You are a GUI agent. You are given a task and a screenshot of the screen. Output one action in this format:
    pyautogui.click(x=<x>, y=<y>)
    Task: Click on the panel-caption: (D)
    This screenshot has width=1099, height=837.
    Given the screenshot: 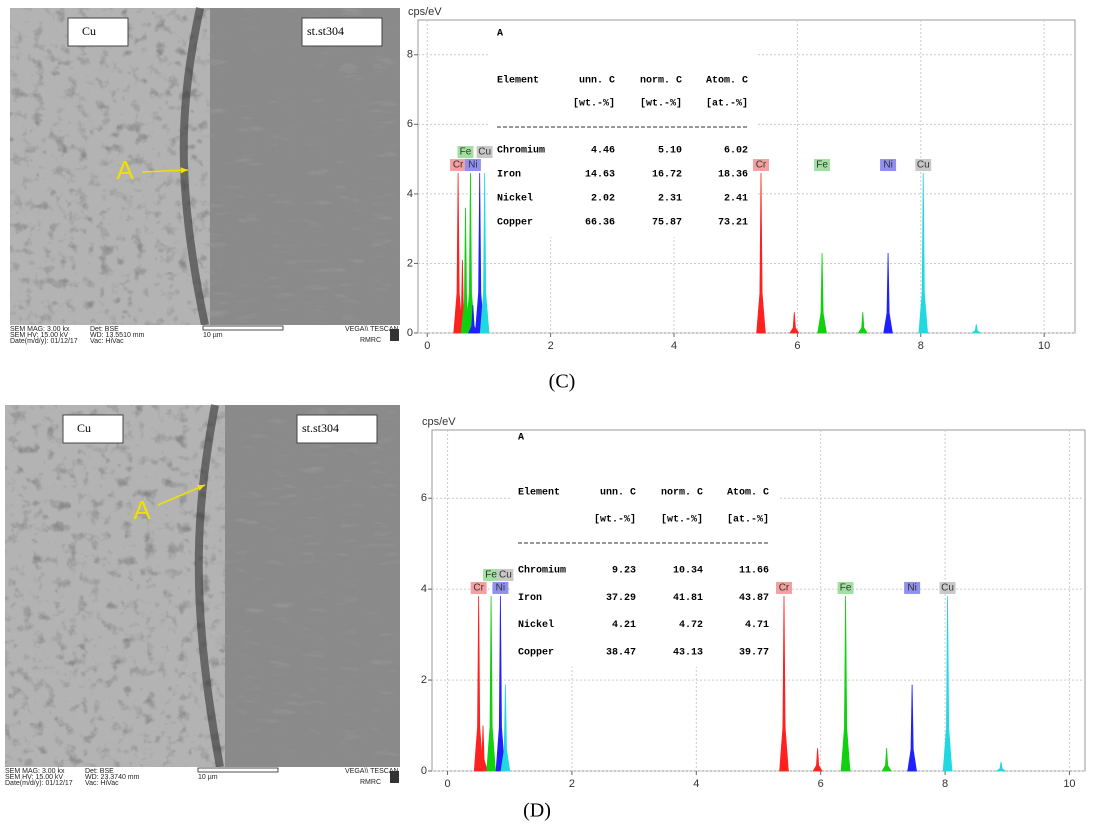 What is the action you would take?
    pyautogui.click(x=537, y=811)
    